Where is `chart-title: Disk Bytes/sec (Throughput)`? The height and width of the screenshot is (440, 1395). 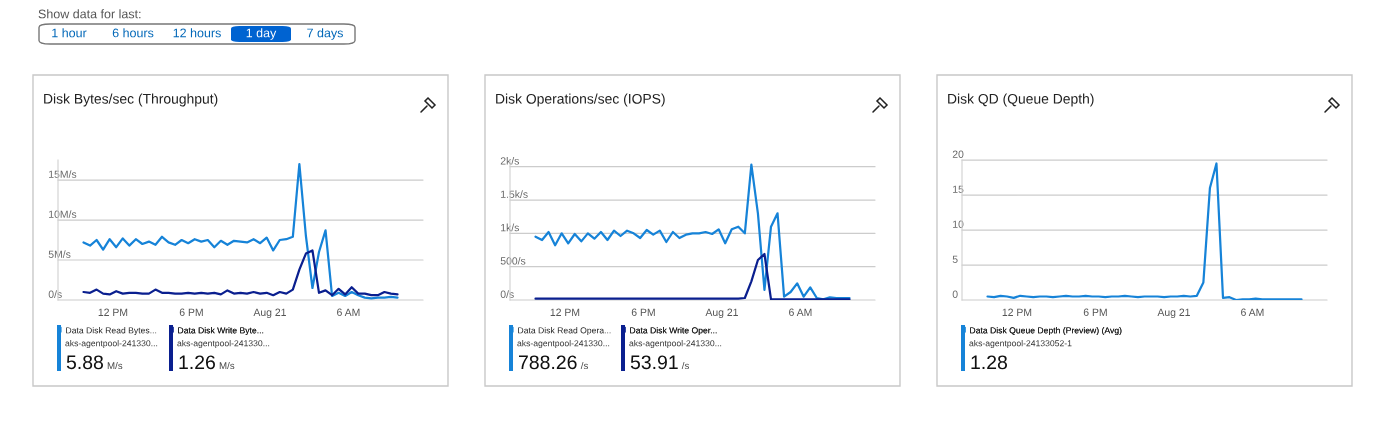
chart-title: Disk Bytes/sec (Throughput) is located at coordinates (131, 100).